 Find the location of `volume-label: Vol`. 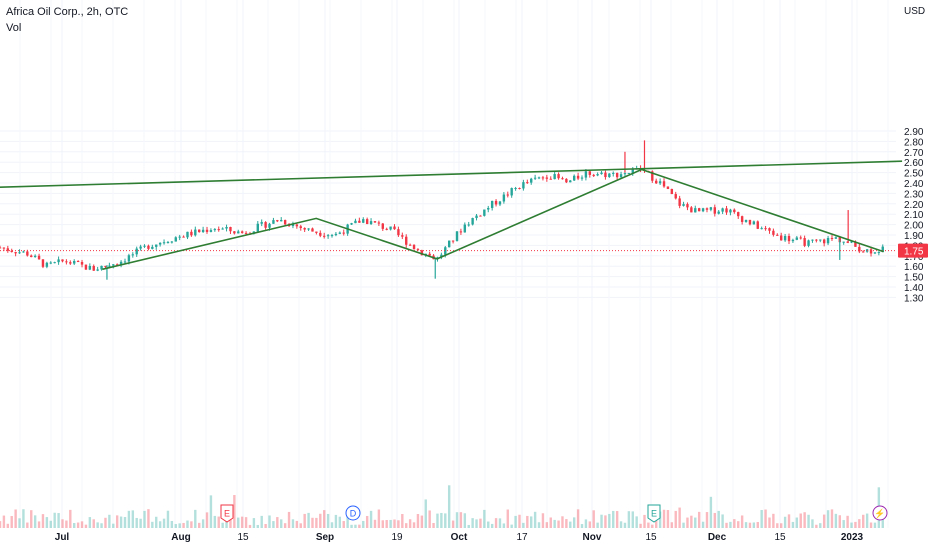

volume-label: Vol is located at coordinates (14, 28).